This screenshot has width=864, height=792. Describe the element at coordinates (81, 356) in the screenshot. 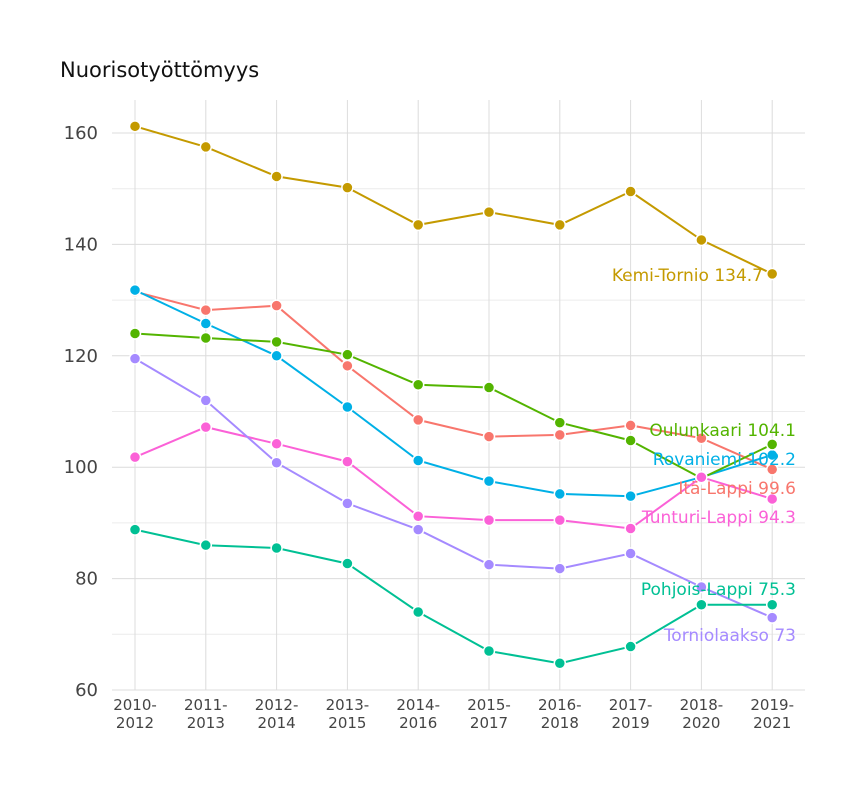

I see `y-tick-label: 120` at that location.